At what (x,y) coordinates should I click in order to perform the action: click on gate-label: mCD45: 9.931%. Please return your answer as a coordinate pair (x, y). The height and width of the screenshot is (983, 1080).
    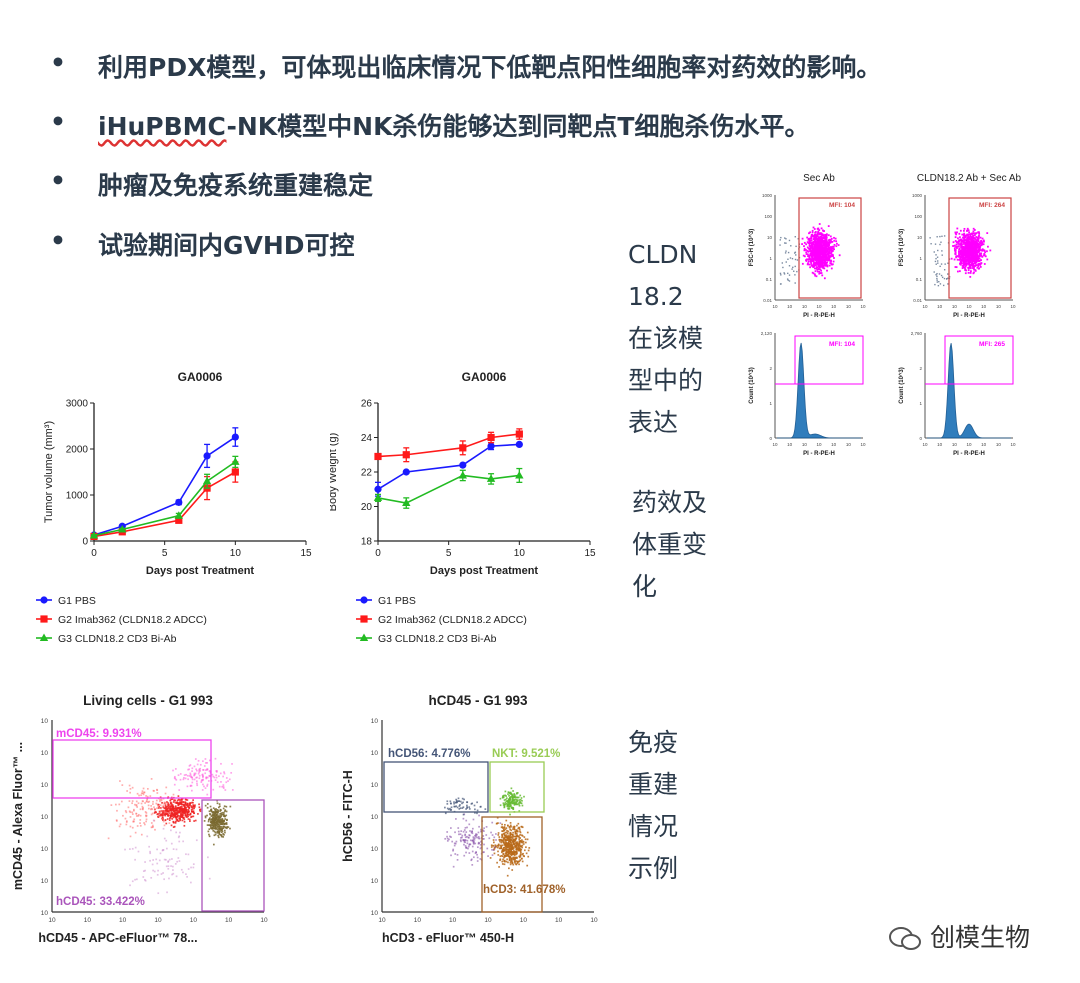
    Looking at the image, I should click on (99, 734).